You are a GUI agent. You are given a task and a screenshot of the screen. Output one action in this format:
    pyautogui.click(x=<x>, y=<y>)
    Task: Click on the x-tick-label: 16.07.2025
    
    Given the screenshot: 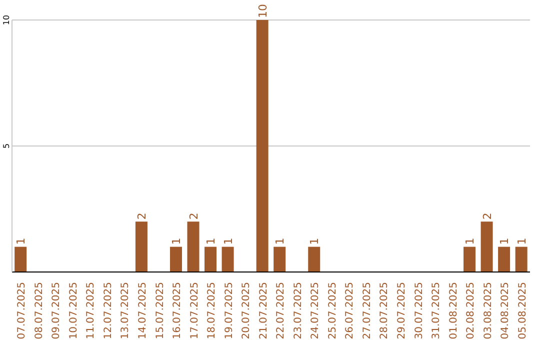 What is the action you would take?
    pyautogui.click(x=178, y=311)
    